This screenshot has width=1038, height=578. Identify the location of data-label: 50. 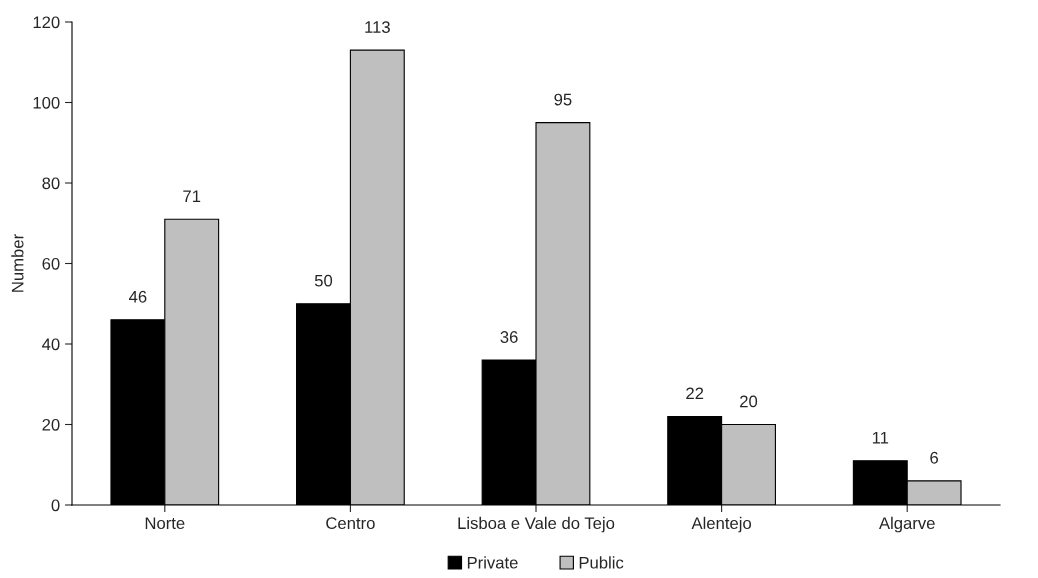
(323, 280).